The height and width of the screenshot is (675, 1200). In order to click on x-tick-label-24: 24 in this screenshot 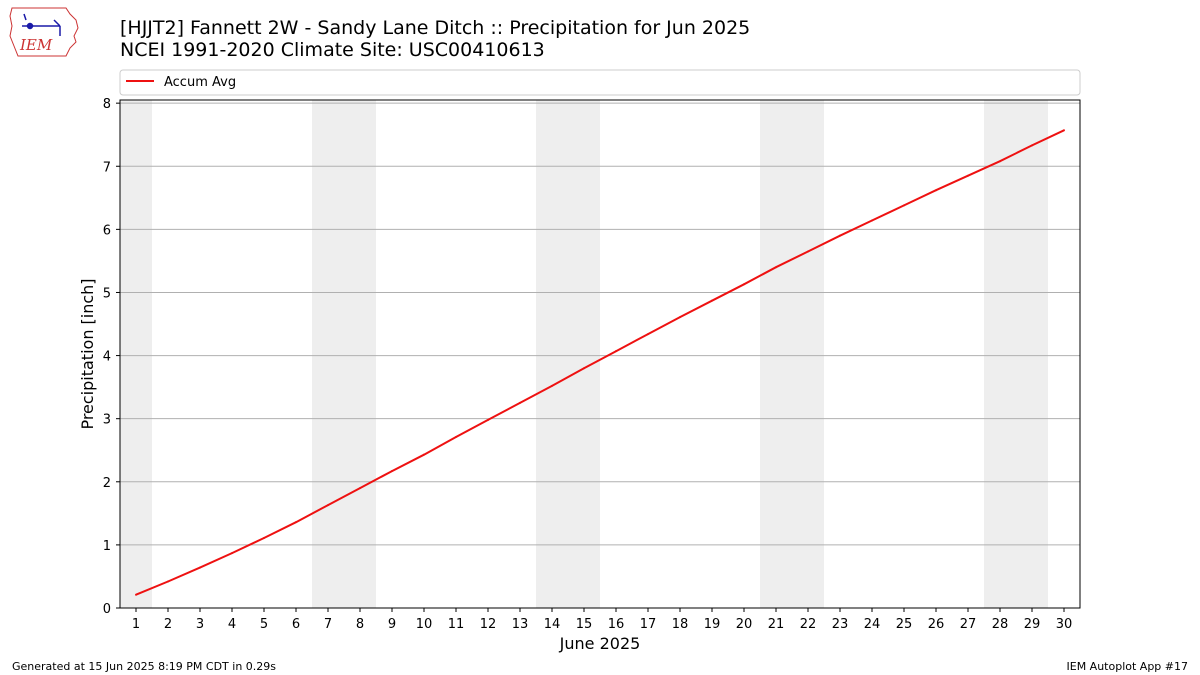, I will do `click(872, 624)`.